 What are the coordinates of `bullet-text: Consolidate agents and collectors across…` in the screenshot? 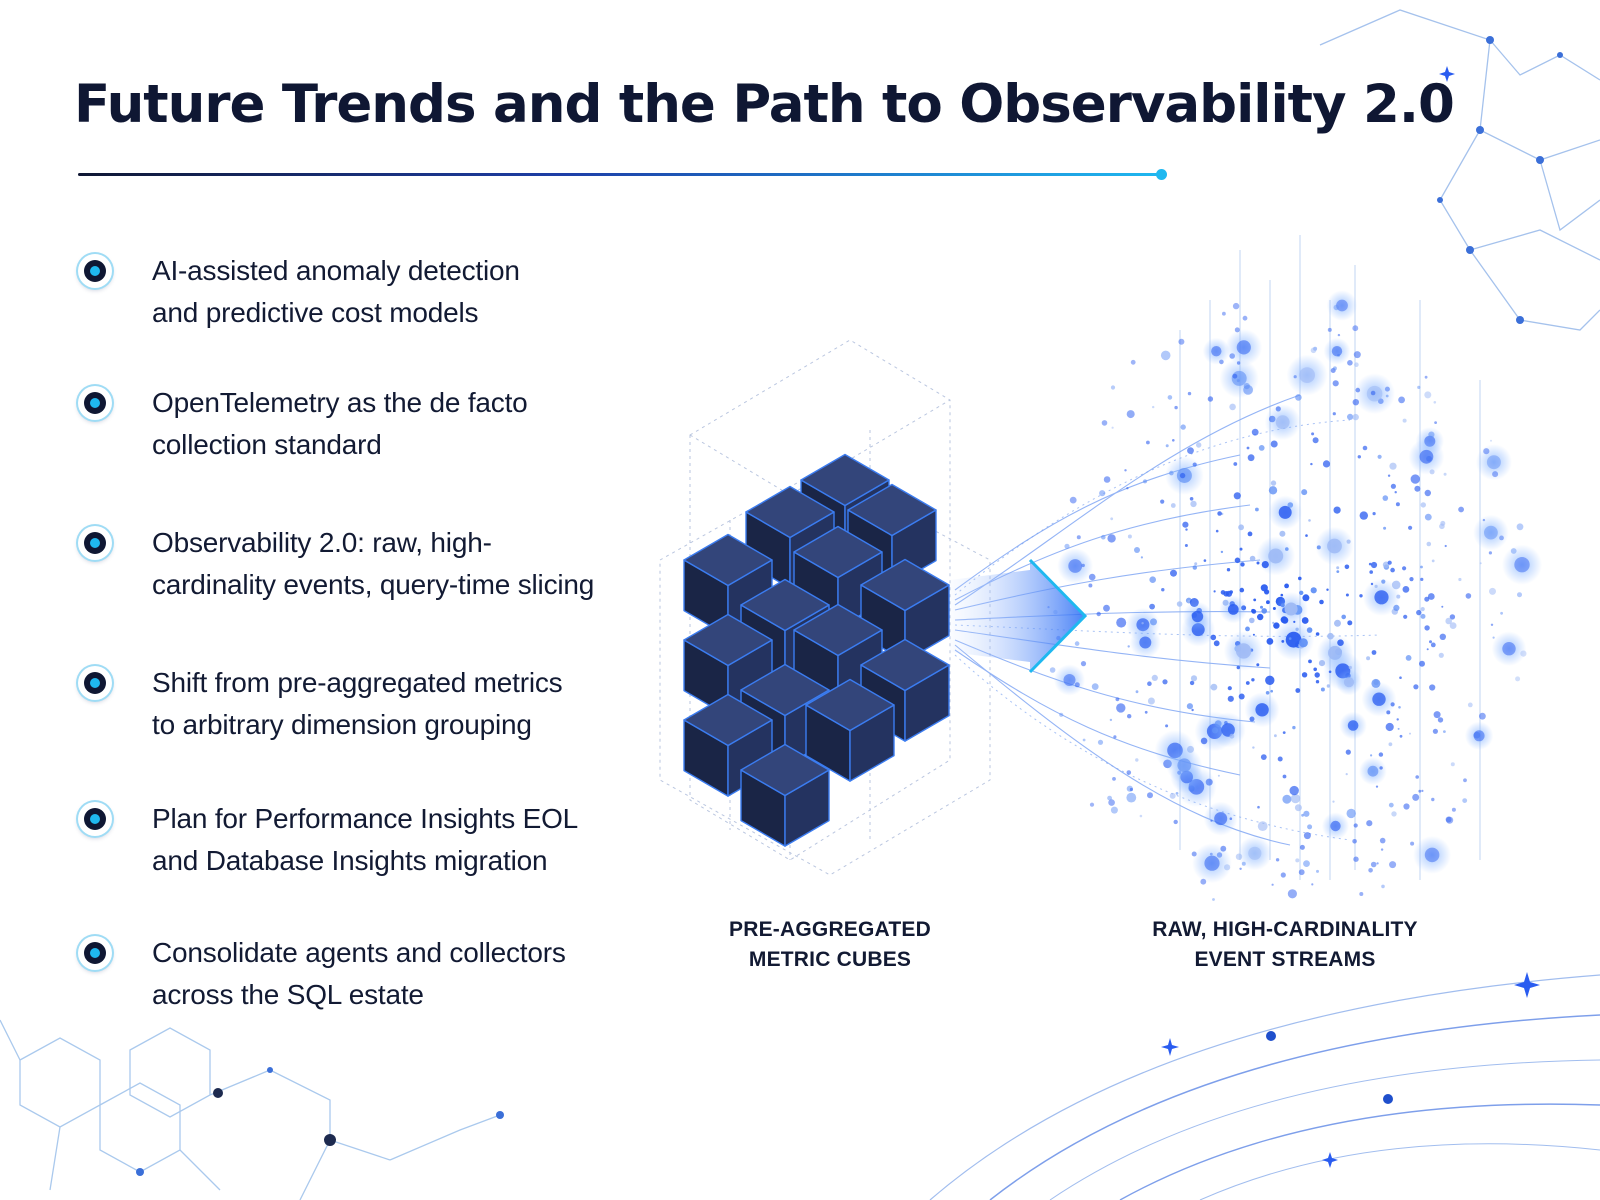 It's located at (412, 974).